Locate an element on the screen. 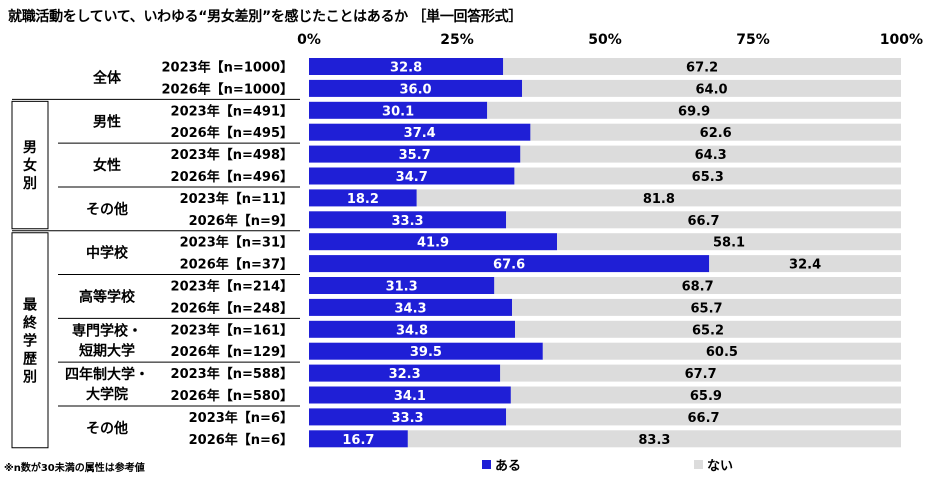  category-label: 2023年【n=491】 is located at coordinates (232, 111).